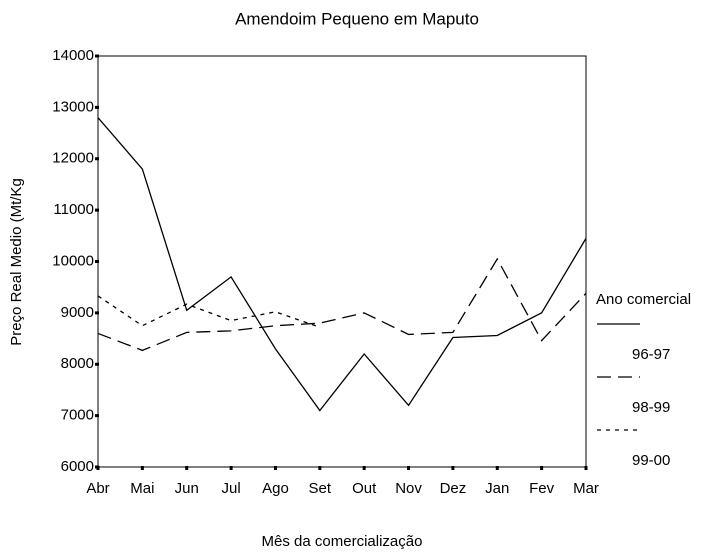 The image size is (715, 553). I want to click on y-tick-label: 10000, so click(73, 260).